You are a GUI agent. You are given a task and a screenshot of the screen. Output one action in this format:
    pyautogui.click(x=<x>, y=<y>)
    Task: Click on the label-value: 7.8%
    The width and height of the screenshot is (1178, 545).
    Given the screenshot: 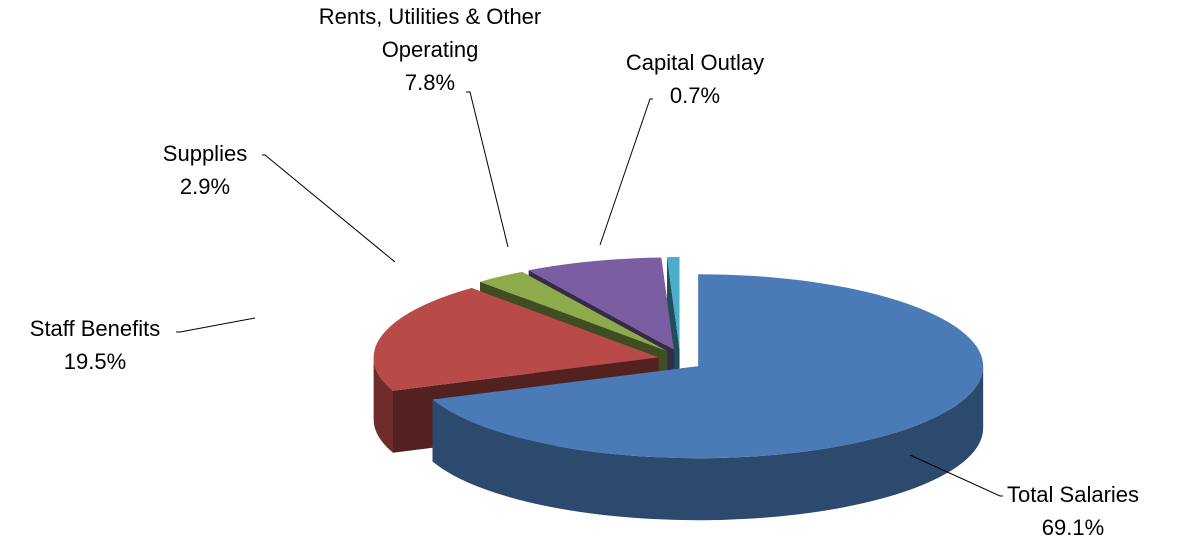 What is the action you would take?
    pyautogui.click(x=430, y=82)
    